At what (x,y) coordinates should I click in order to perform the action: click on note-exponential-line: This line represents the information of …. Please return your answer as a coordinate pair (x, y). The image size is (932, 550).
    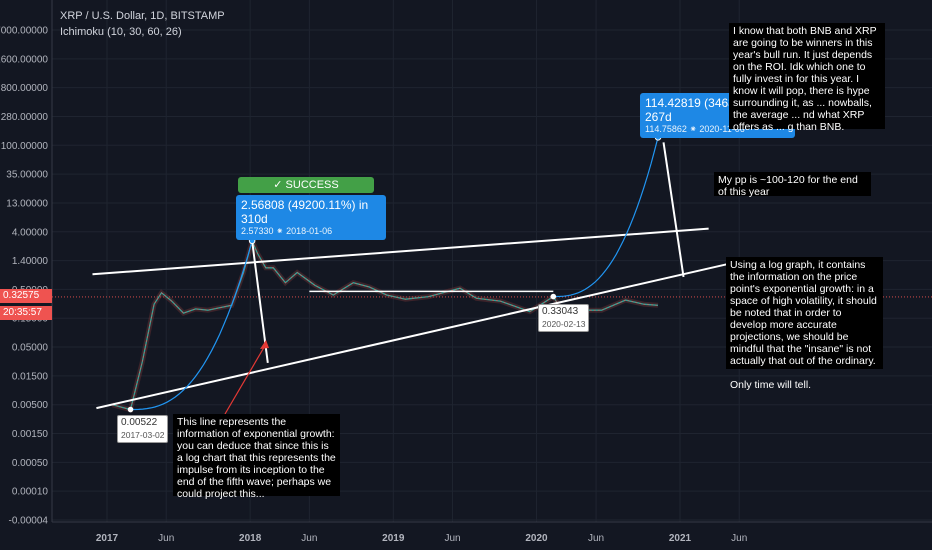
    Looking at the image, I should click on (256, 457).